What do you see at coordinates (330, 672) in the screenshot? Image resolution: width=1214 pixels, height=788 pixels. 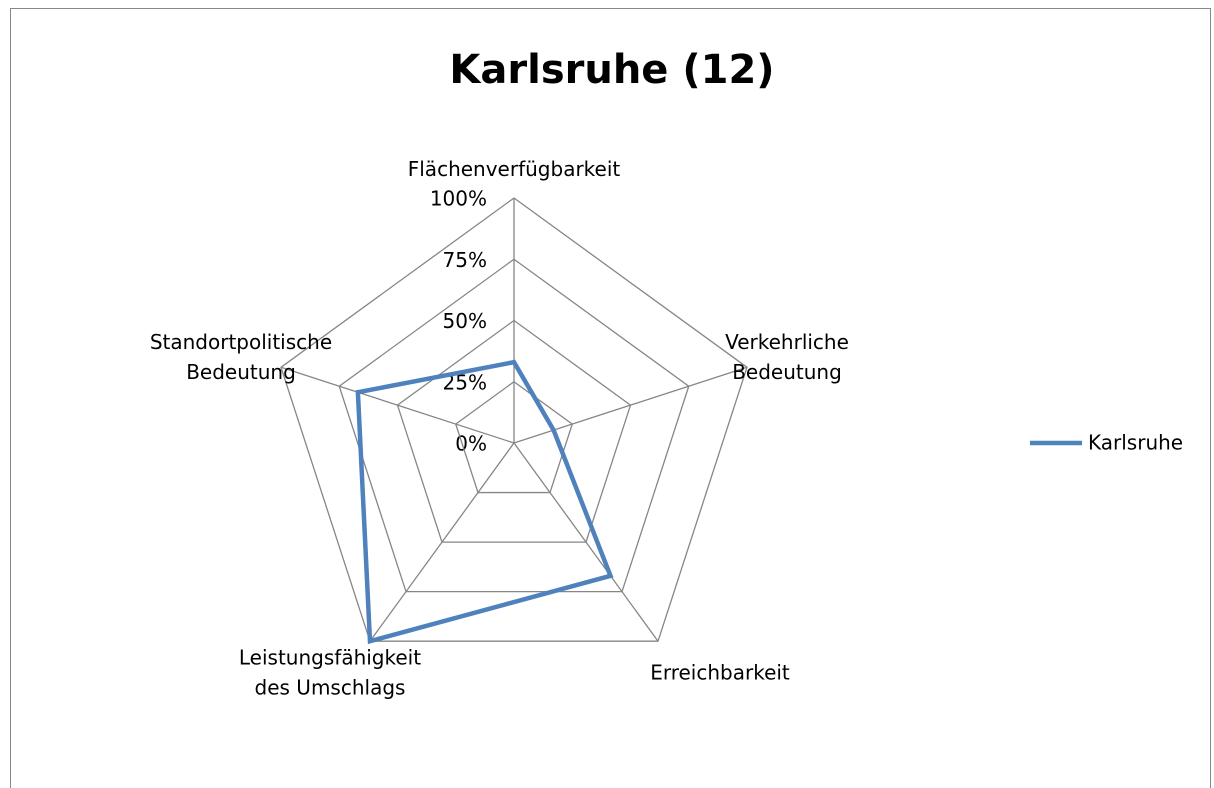 I see `category-label: Leistungsfähigkeit des Umschlags` at bounding box center [330, 672].